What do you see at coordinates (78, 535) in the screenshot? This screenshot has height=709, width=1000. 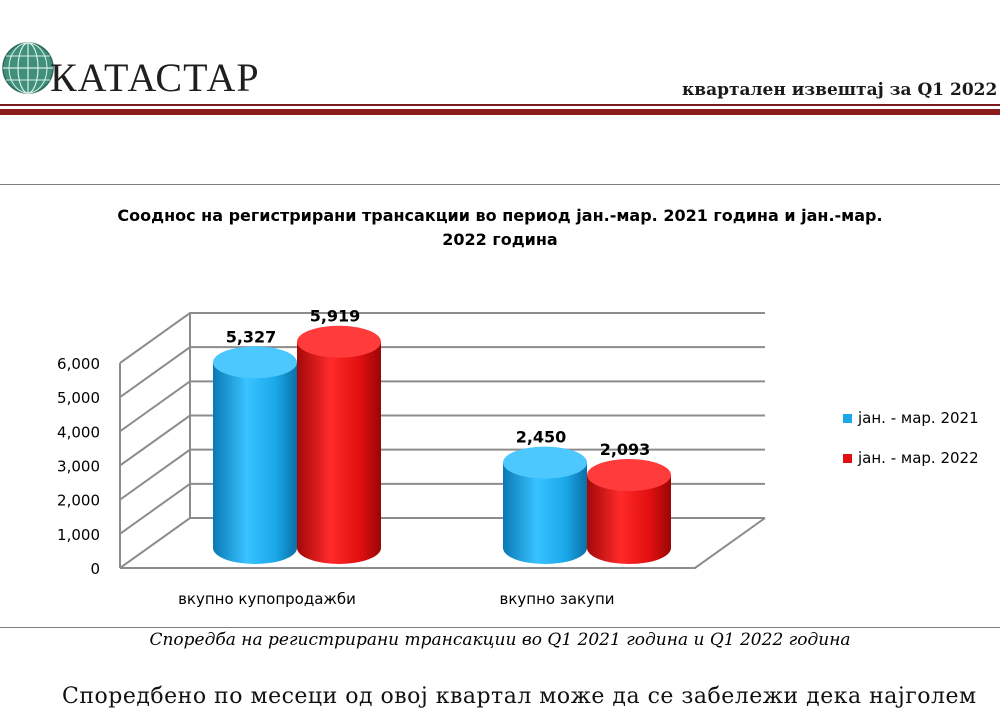 I see `y-tick-label: 1,000` at bounding box center [78, 535].